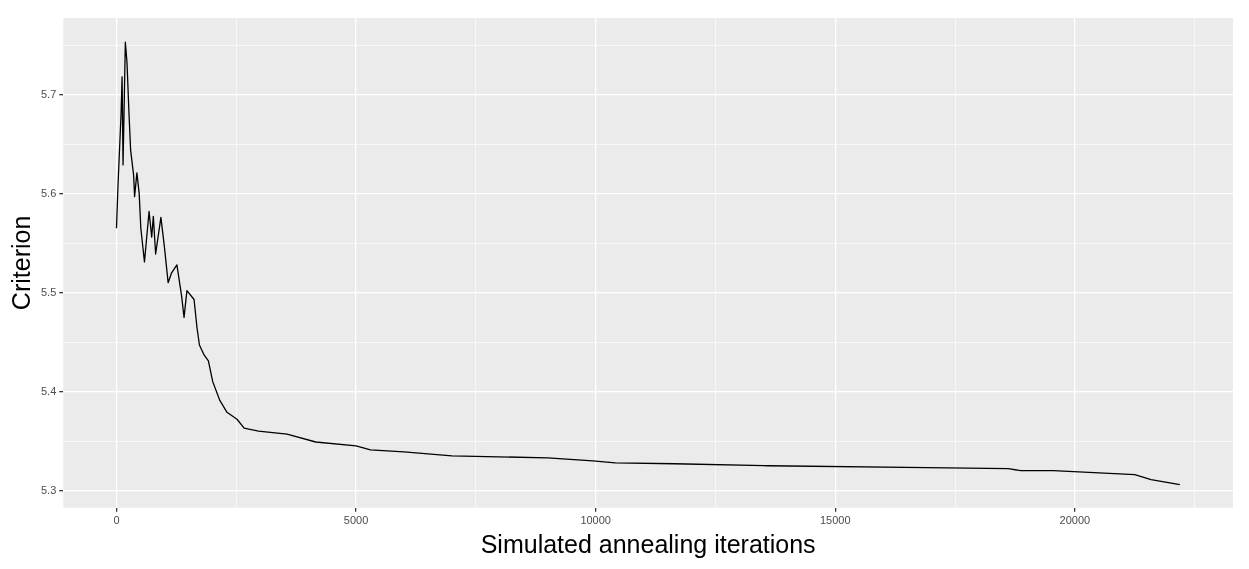  Describe the element at coordinates (648, 543) in the screenshot. I see `x-axis-title: Simulated annealing iterations` at that location.